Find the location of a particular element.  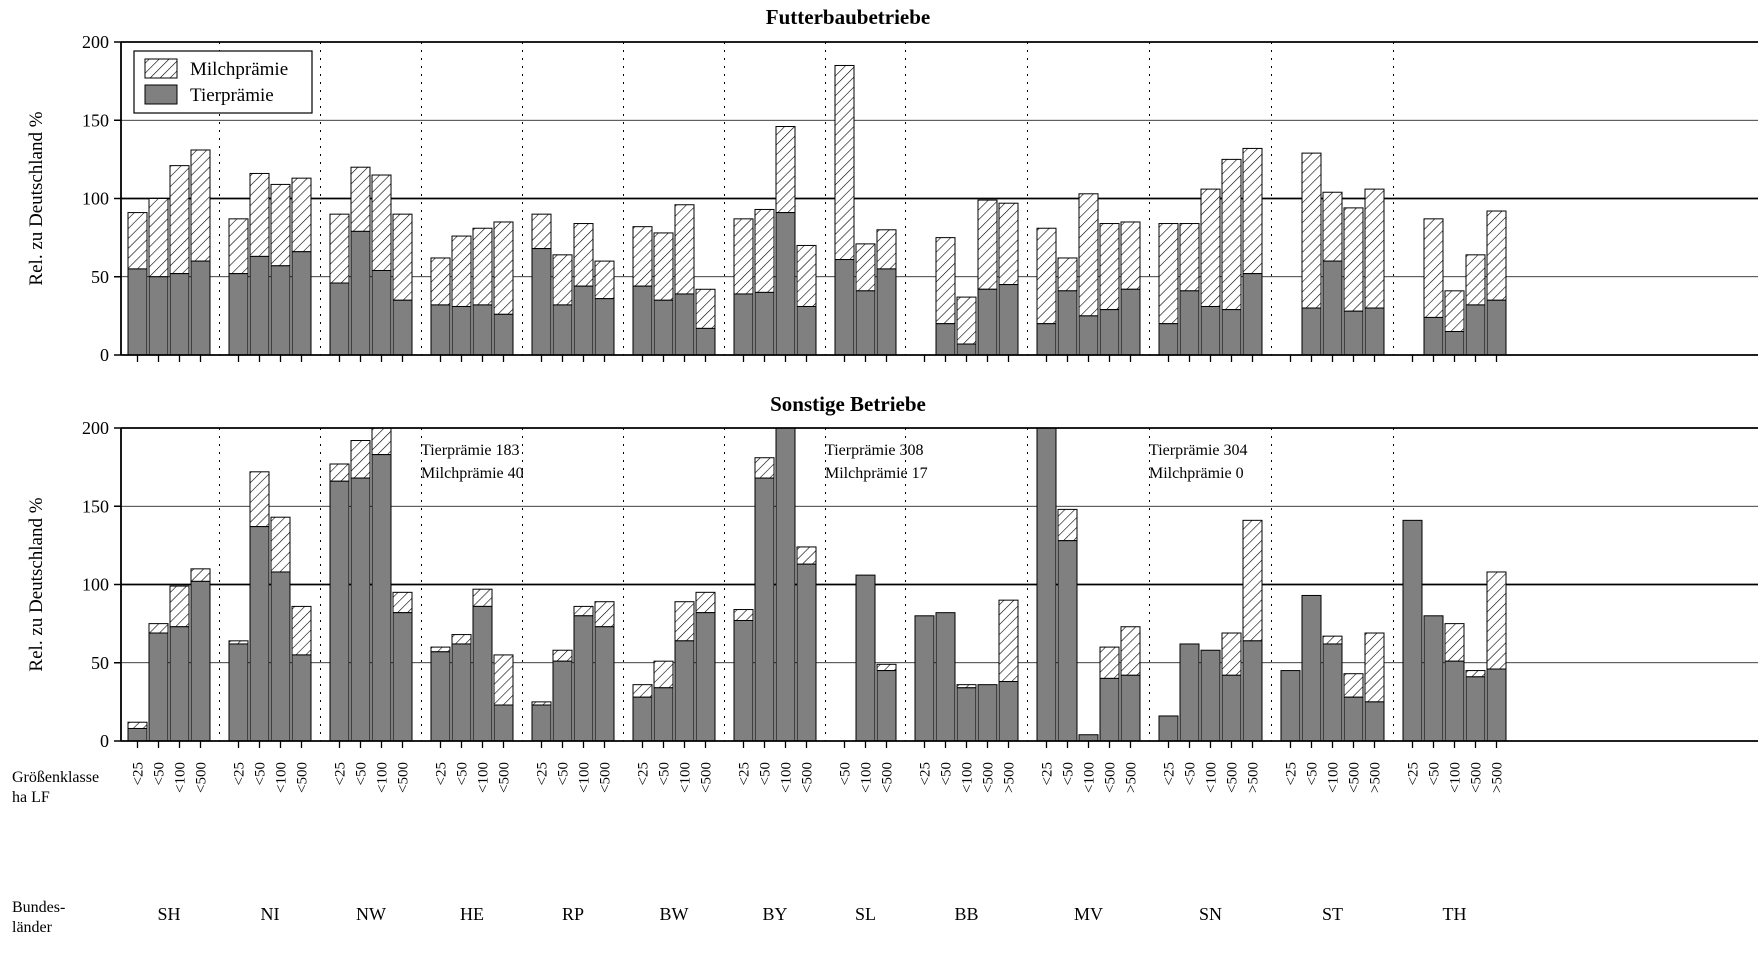

size-class-label-bw-lt50: <50 is located at coordinates (665, 773).